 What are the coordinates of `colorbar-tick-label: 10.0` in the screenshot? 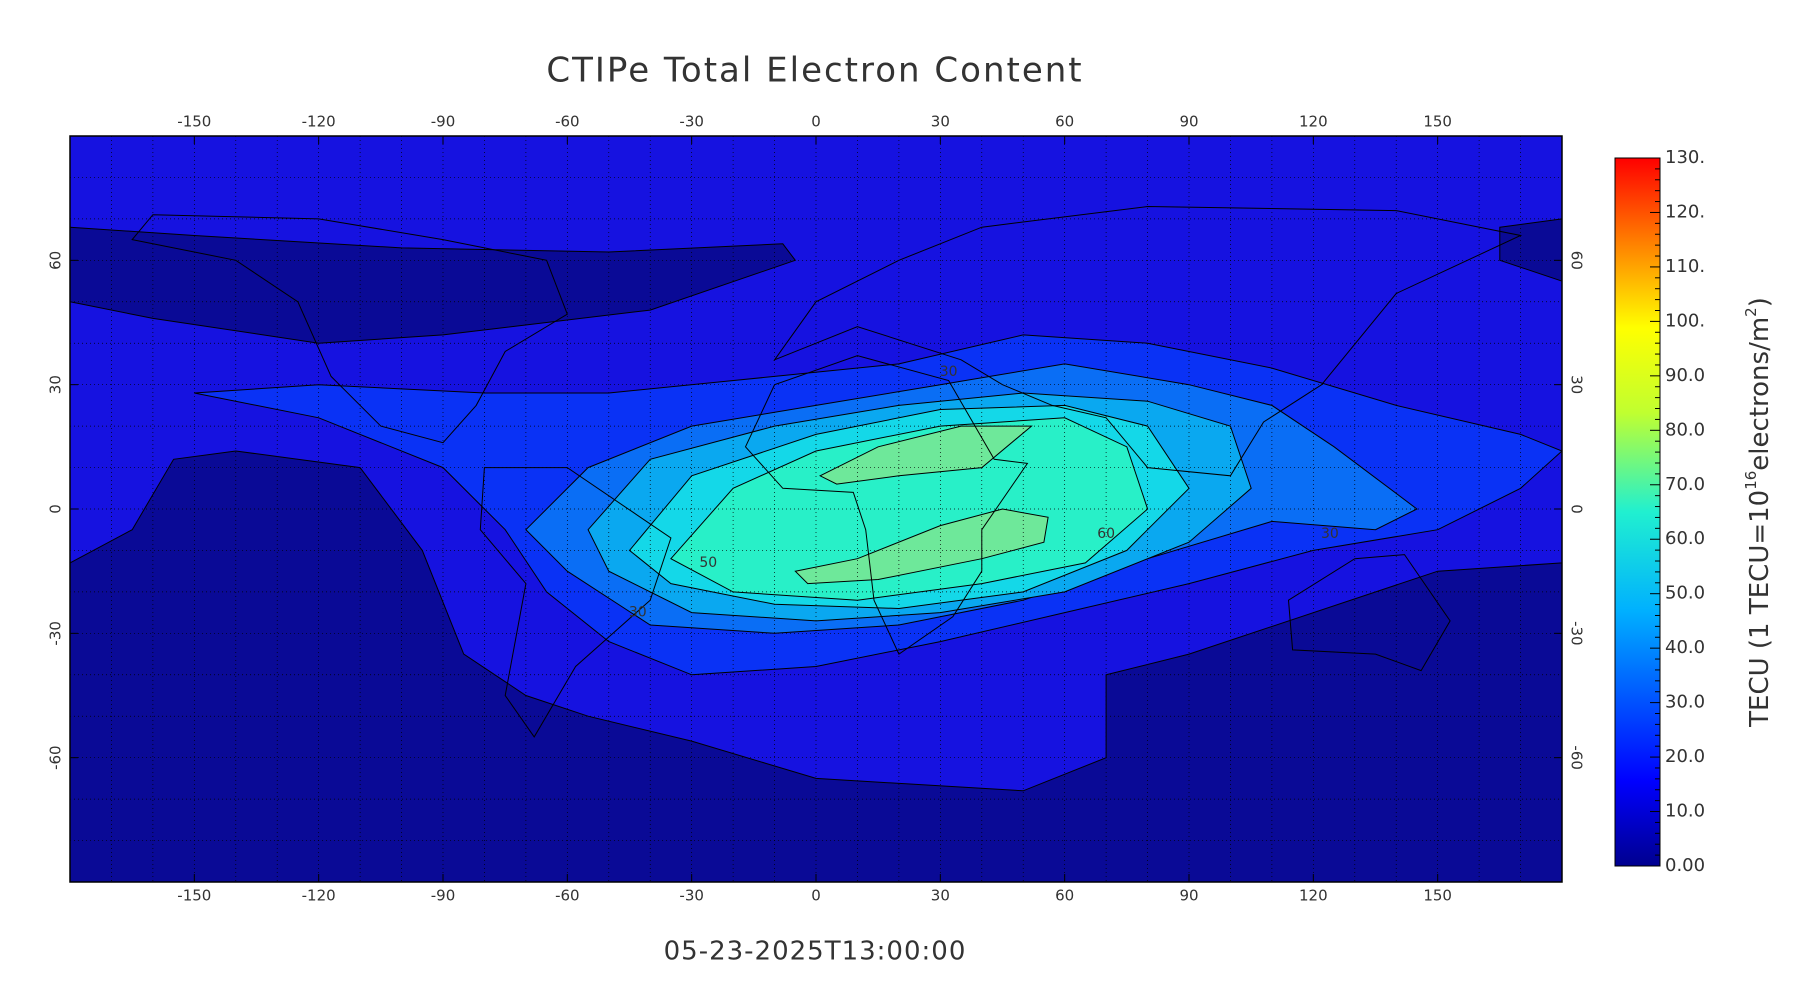 It's located at (1685, 811).